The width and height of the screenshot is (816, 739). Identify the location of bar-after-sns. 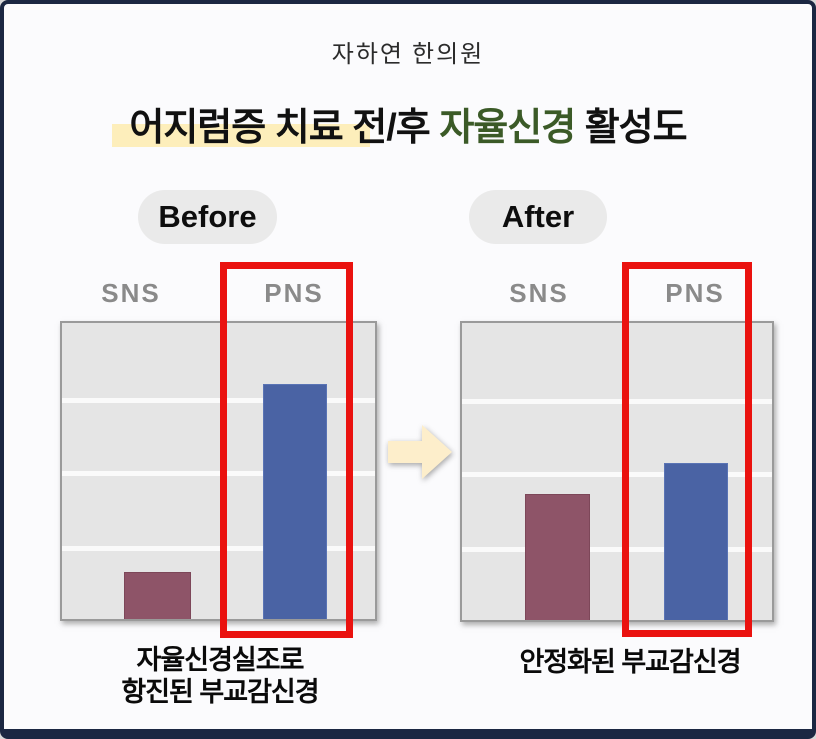
(557, 556).